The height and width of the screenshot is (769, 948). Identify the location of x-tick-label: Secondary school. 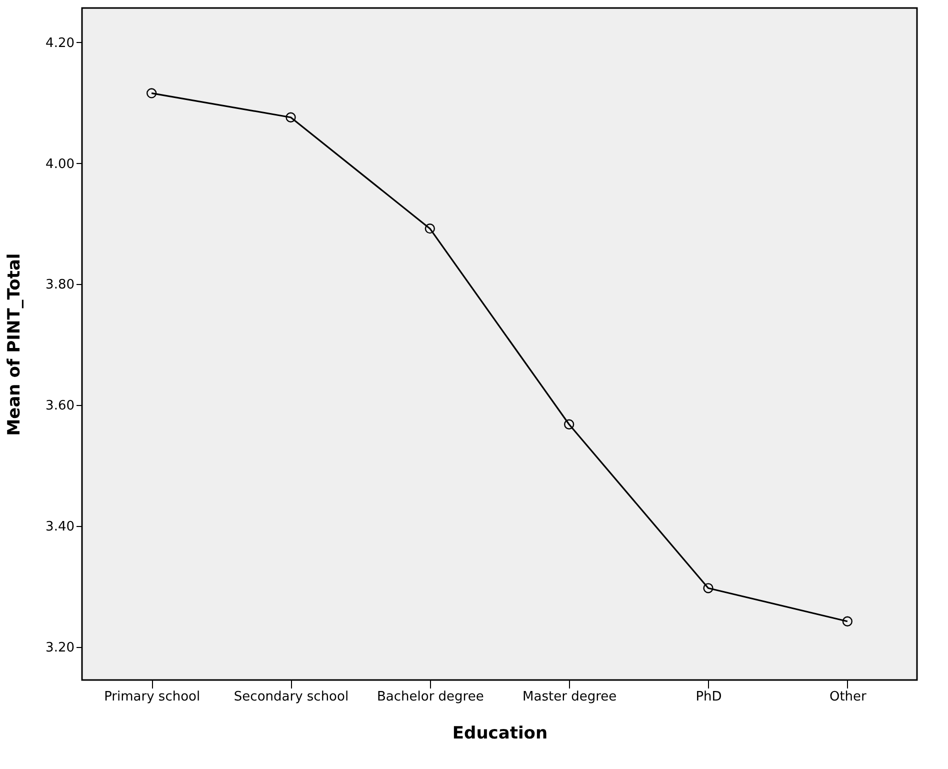
(291, 697).